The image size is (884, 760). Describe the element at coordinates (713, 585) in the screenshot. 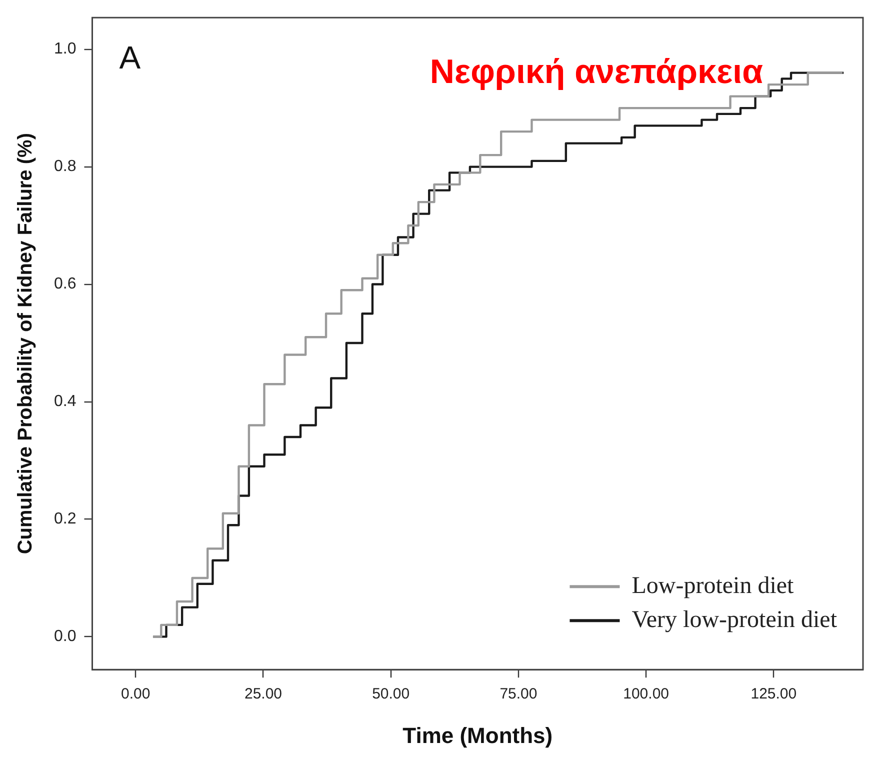

I see `legend-label: Low-protein diet` at that location.